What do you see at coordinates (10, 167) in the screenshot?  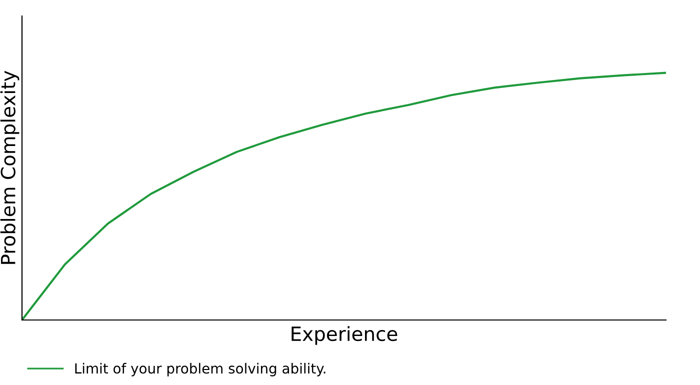 I see `y-axis-title: Problem Complexity` at bounding box center [10, 167].